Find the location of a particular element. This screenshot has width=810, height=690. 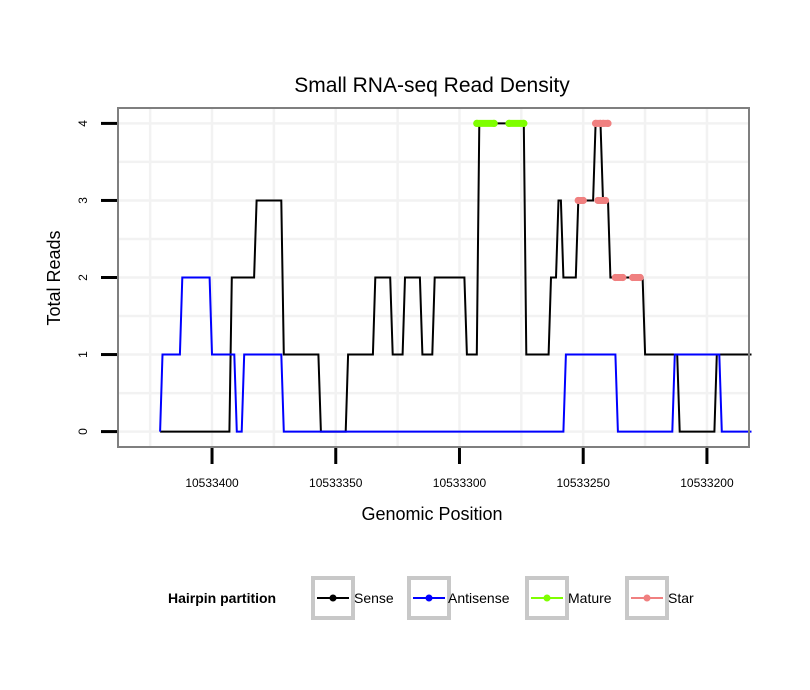

y-tick-label: 4 is located at coordinates (83, 123).